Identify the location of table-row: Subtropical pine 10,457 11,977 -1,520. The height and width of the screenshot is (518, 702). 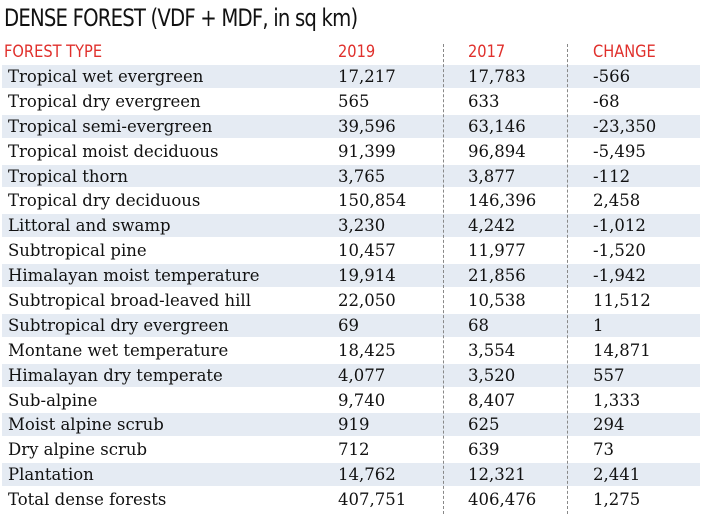
(351, 251).